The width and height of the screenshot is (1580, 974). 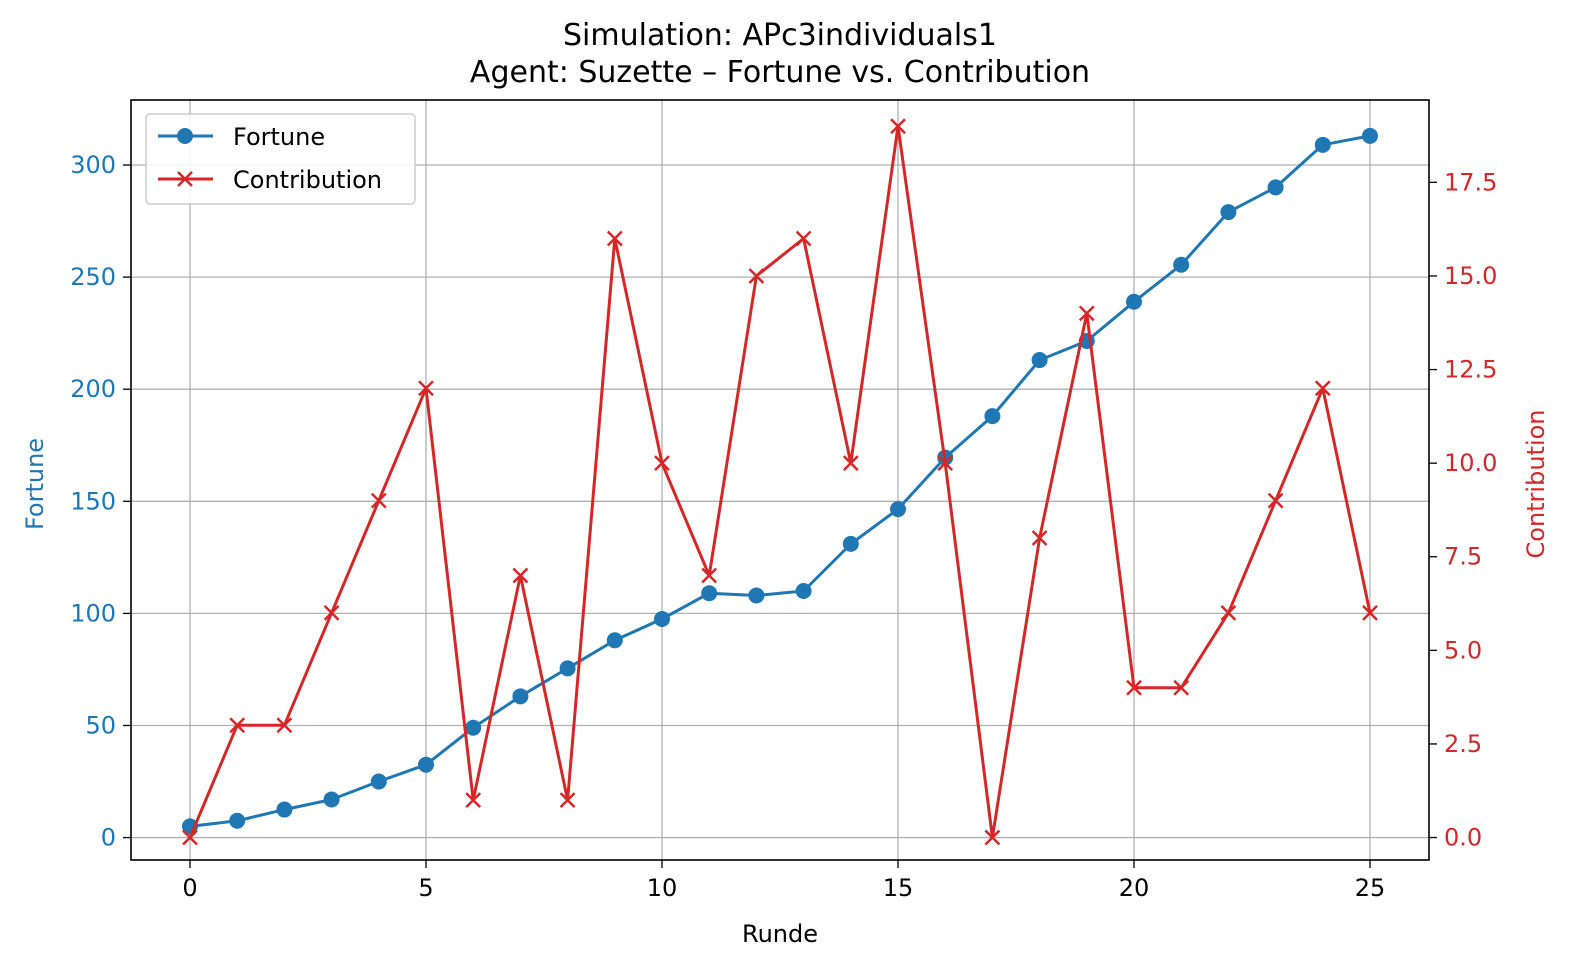 I want to click on y-right-tick-label: 10.0, so click(x=1470, y=463).